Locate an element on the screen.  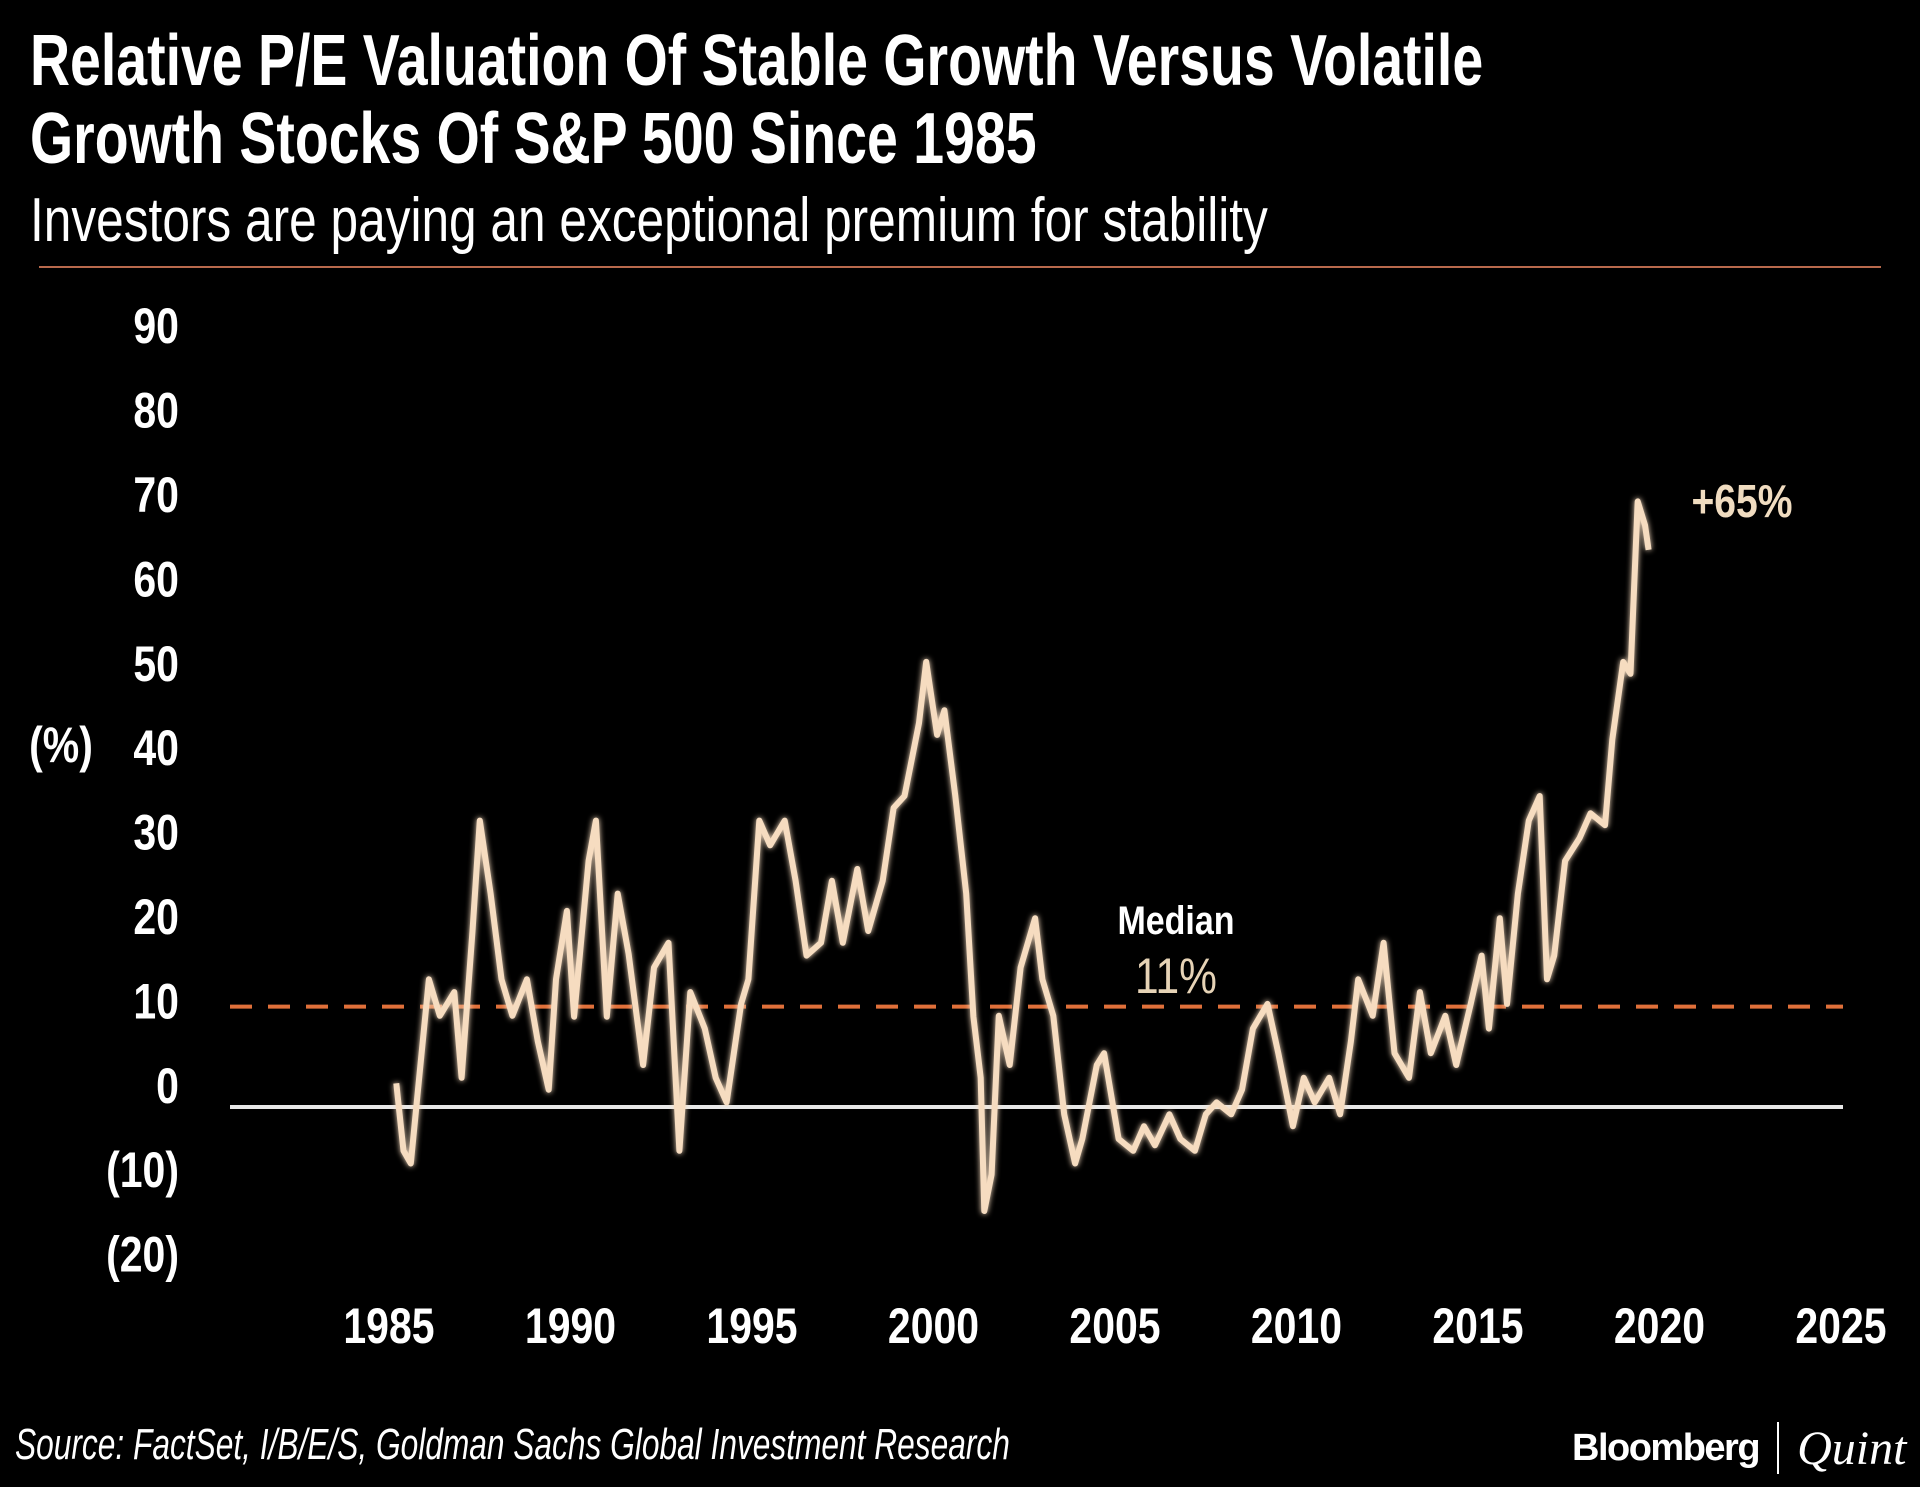
peak-annotation: +65% is located at coordinates (1741, 502).